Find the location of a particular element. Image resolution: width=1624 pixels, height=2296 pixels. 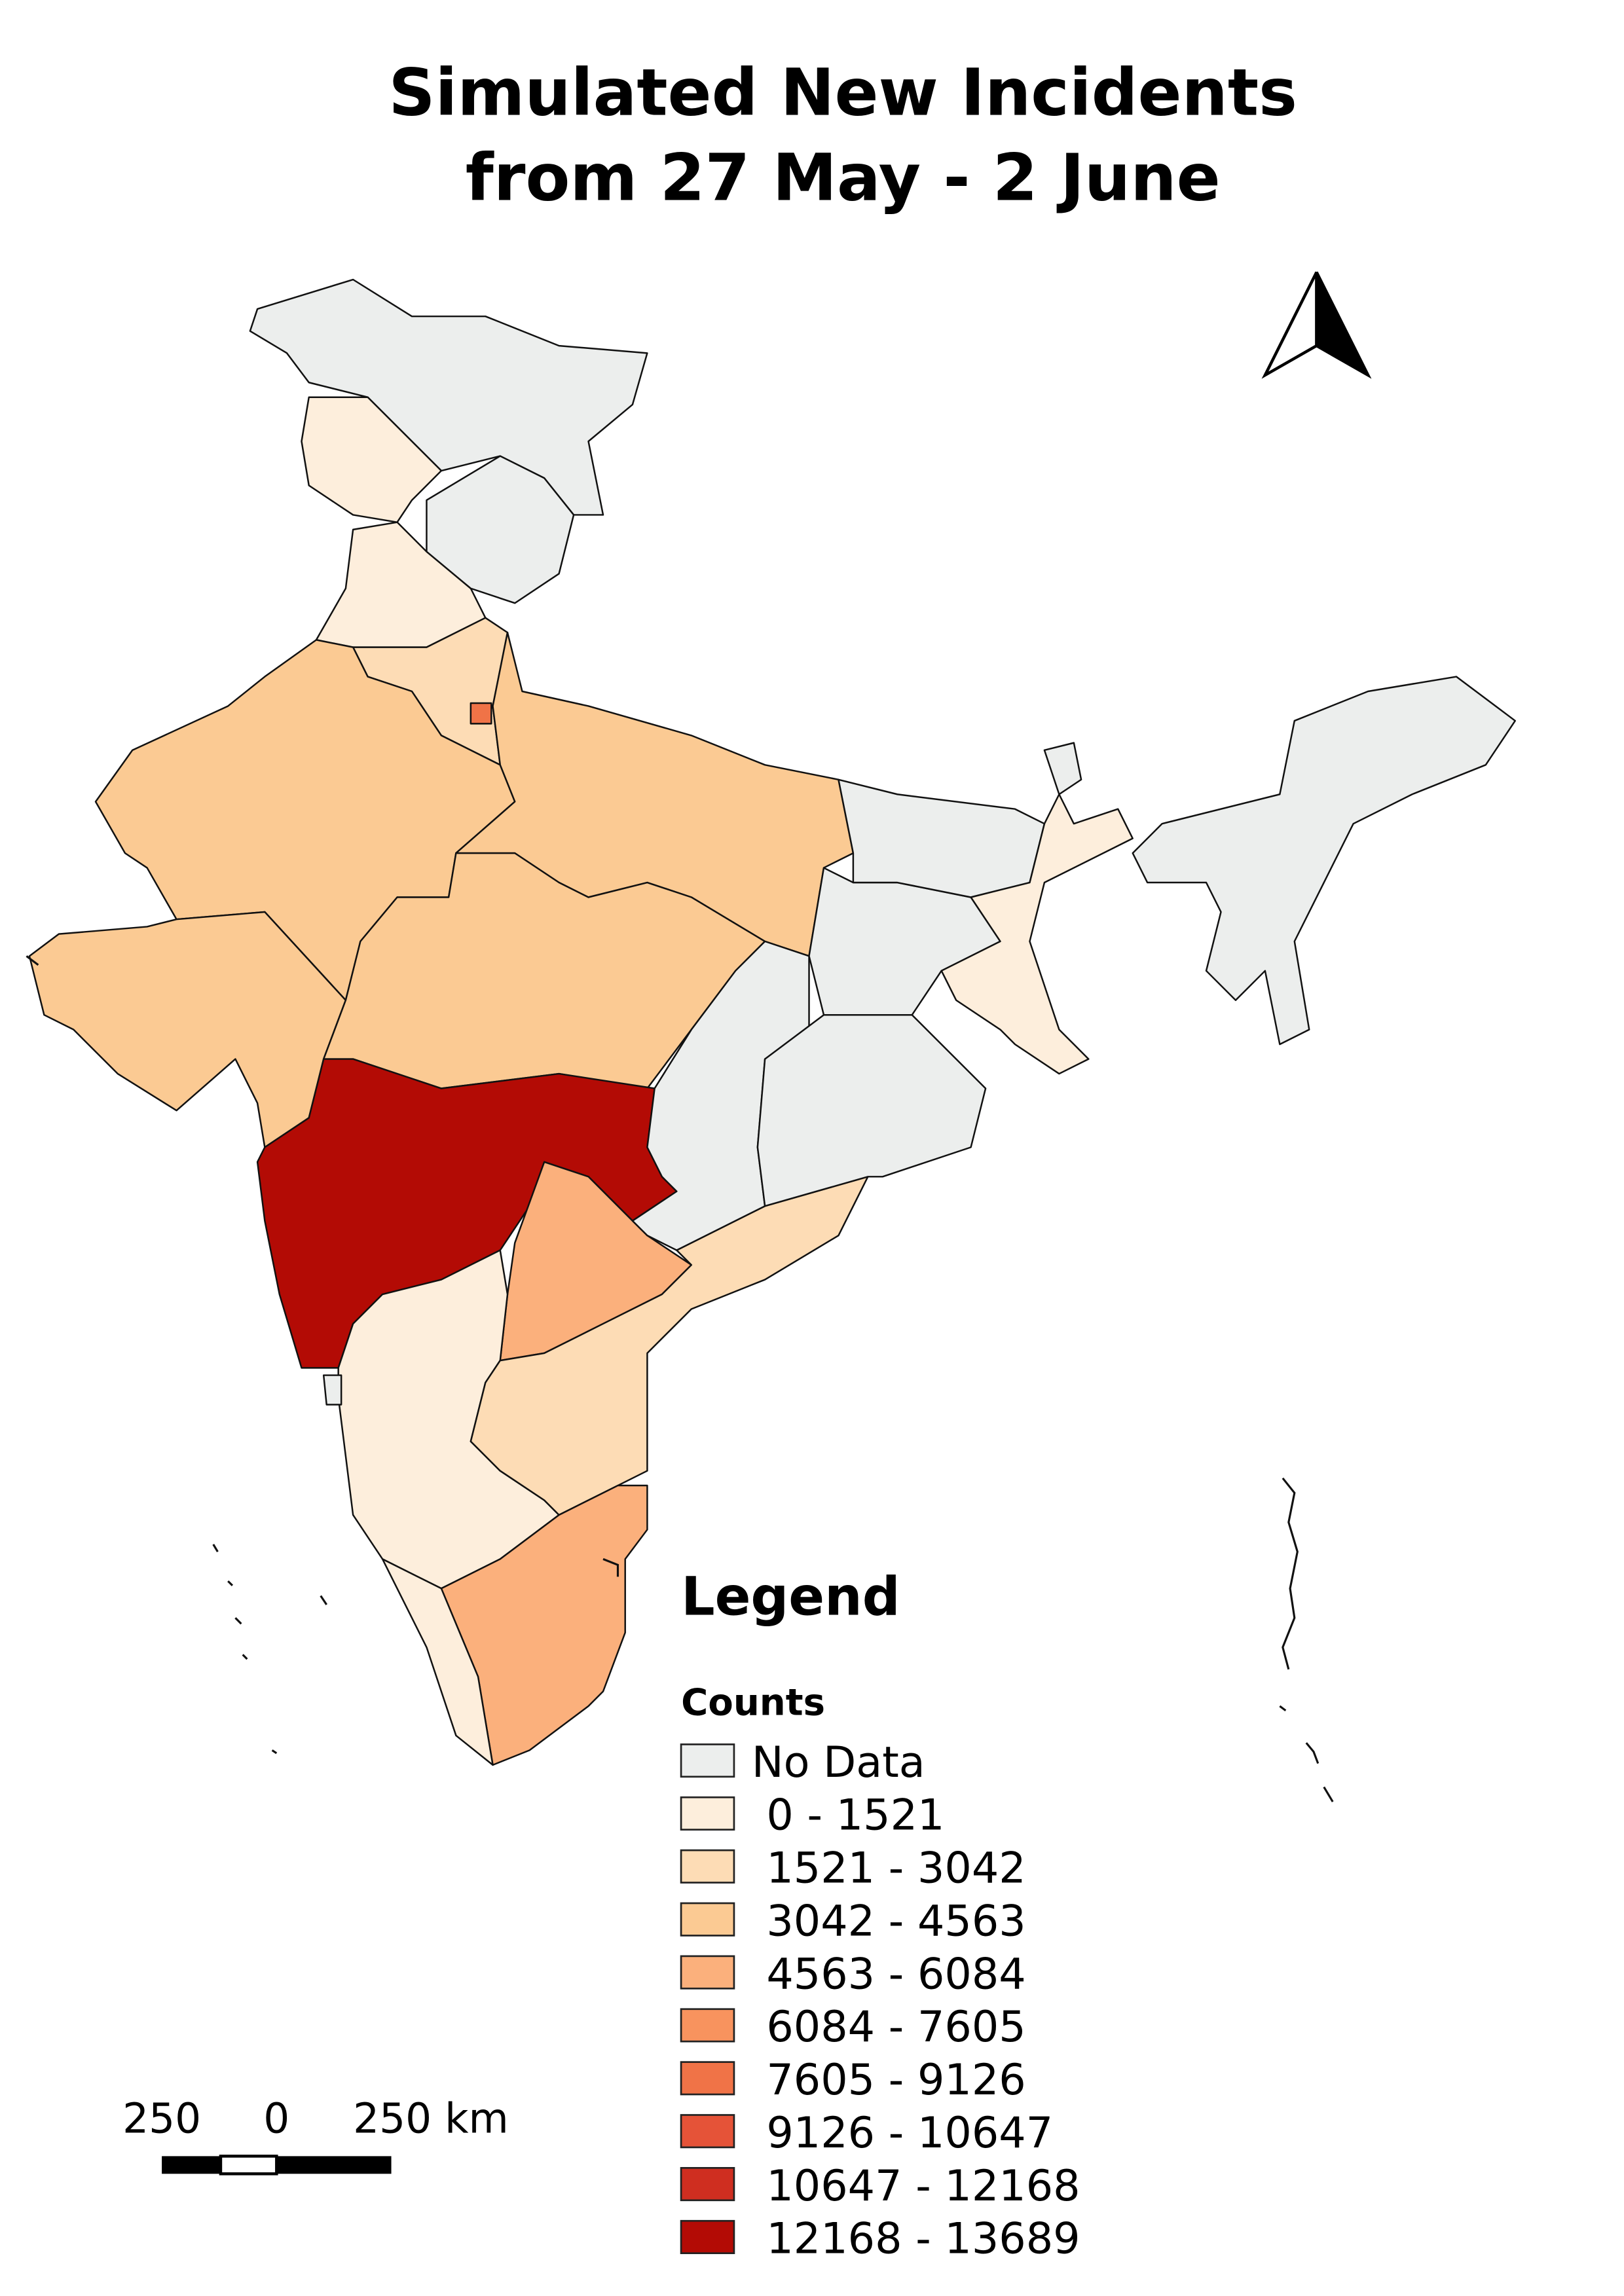

legend-label: 3042 - 4563 is located at coordinates (895, 1921).